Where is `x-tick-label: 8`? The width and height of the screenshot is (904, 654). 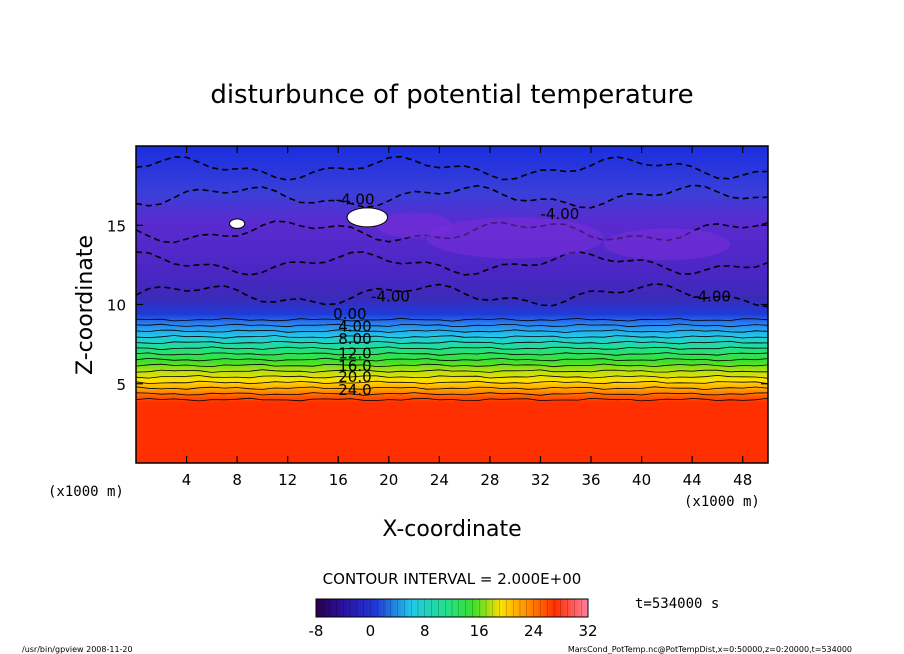
x-tick-label: 8 is located at coordinates (237, 480).